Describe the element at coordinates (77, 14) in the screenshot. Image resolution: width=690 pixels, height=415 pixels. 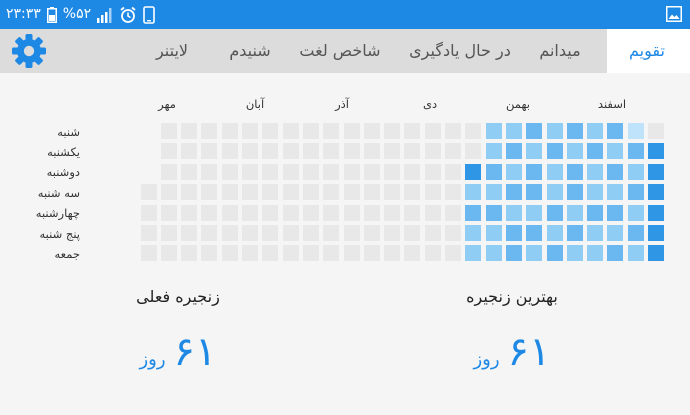
I see `battery-percent: %۵۲` at that location.